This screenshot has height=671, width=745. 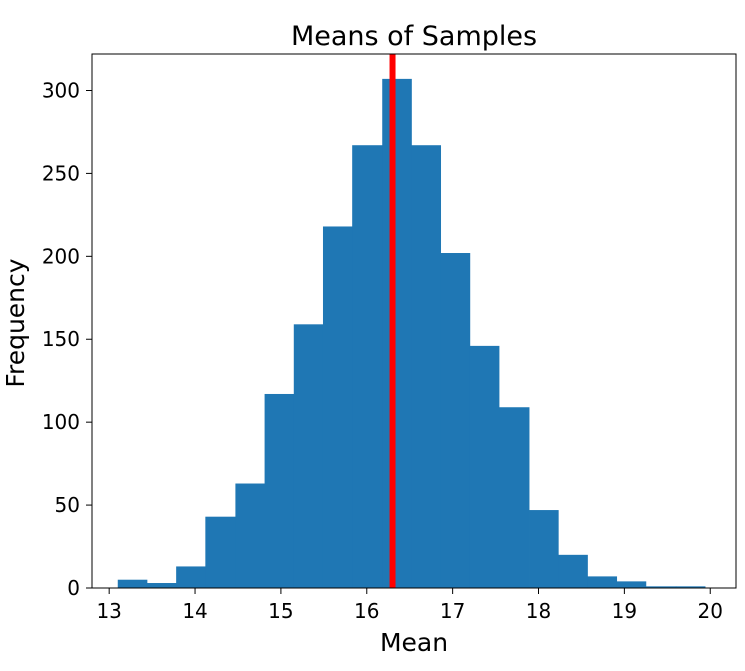 I want to click on y-tick-label: 200, so click(x=61, y=256).